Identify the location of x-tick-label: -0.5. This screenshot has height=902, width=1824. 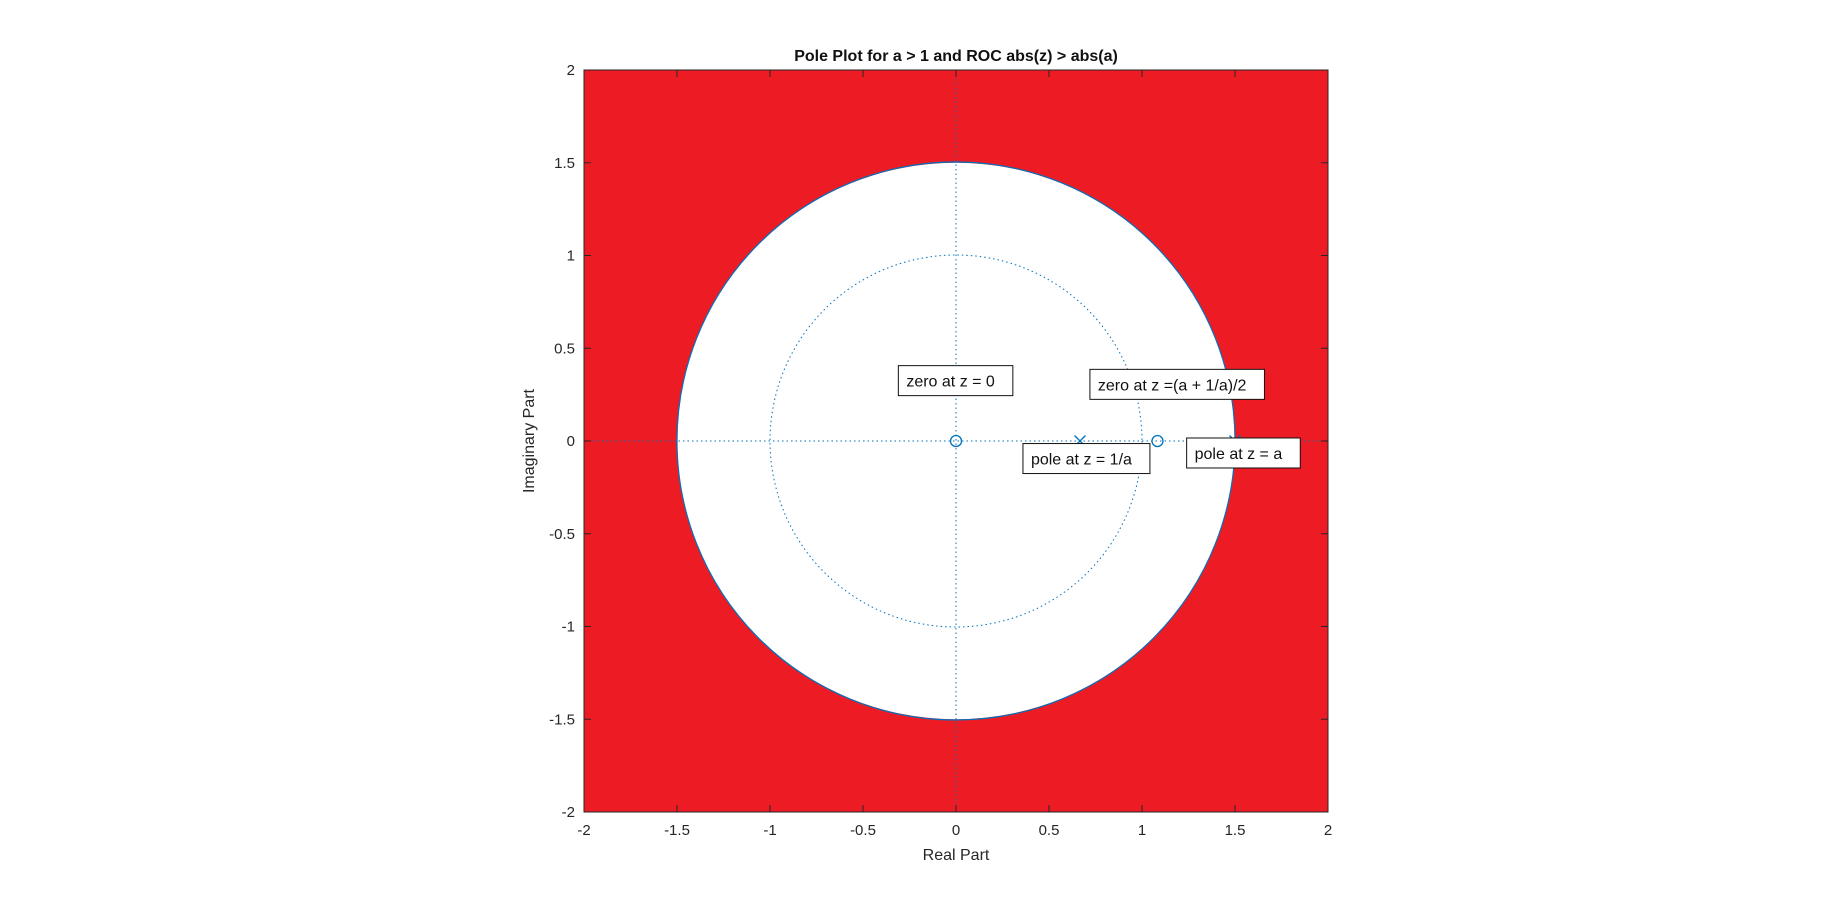
(863, 830).